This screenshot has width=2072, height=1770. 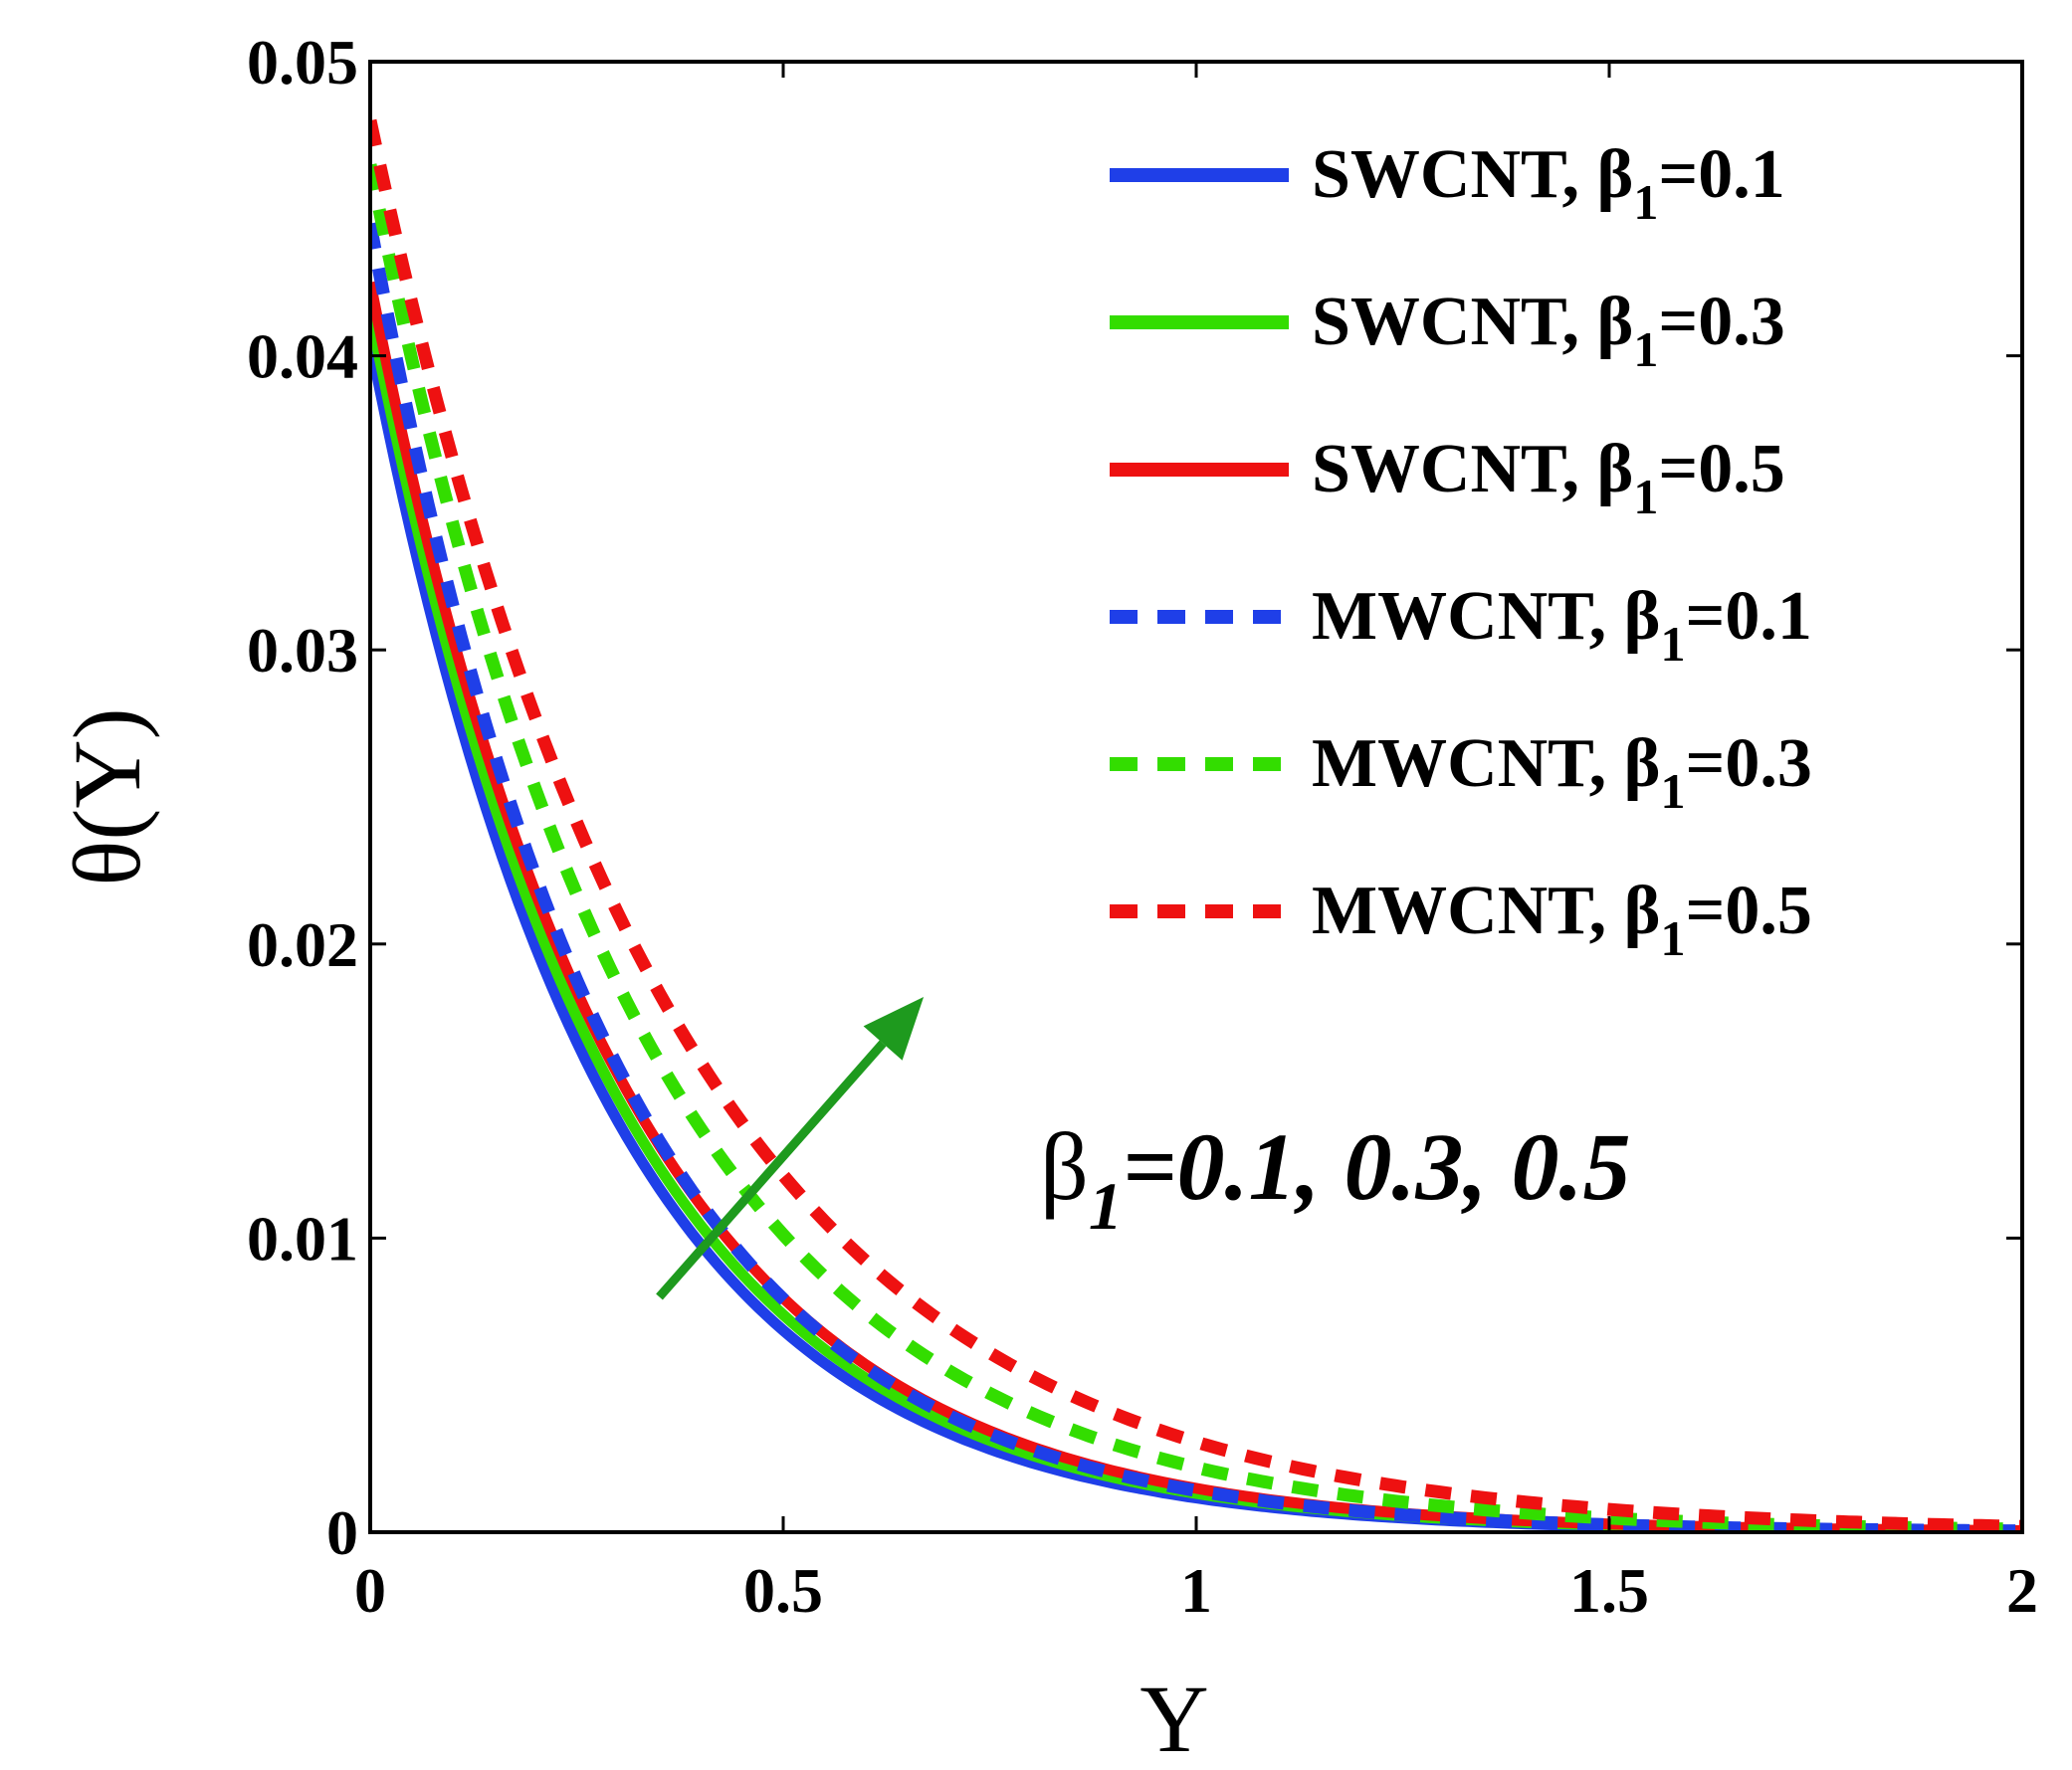 I want to click on annotation: β1=0.1, 0.3, 0.5, so click(x=1143, y=1148).